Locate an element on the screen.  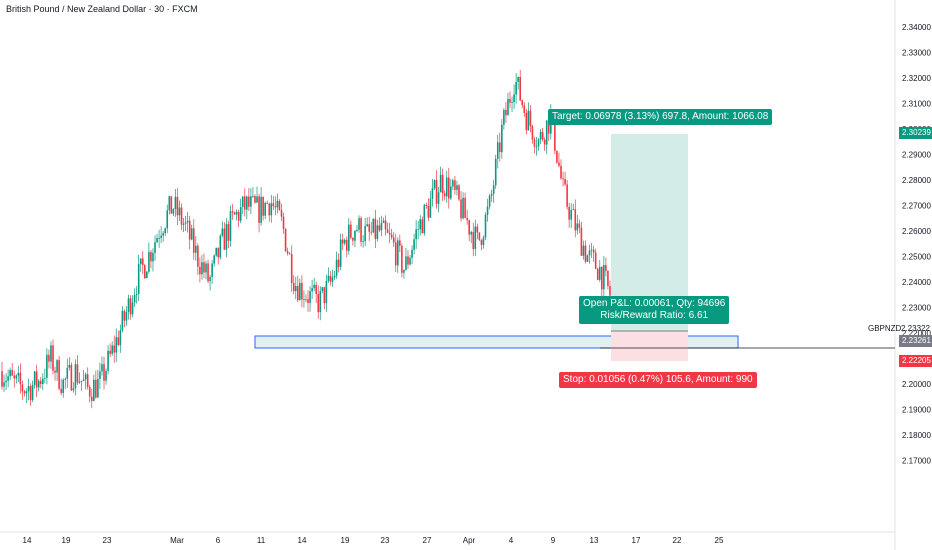
price-tick-label: 2.23000 is located at coordinates (916, 308).